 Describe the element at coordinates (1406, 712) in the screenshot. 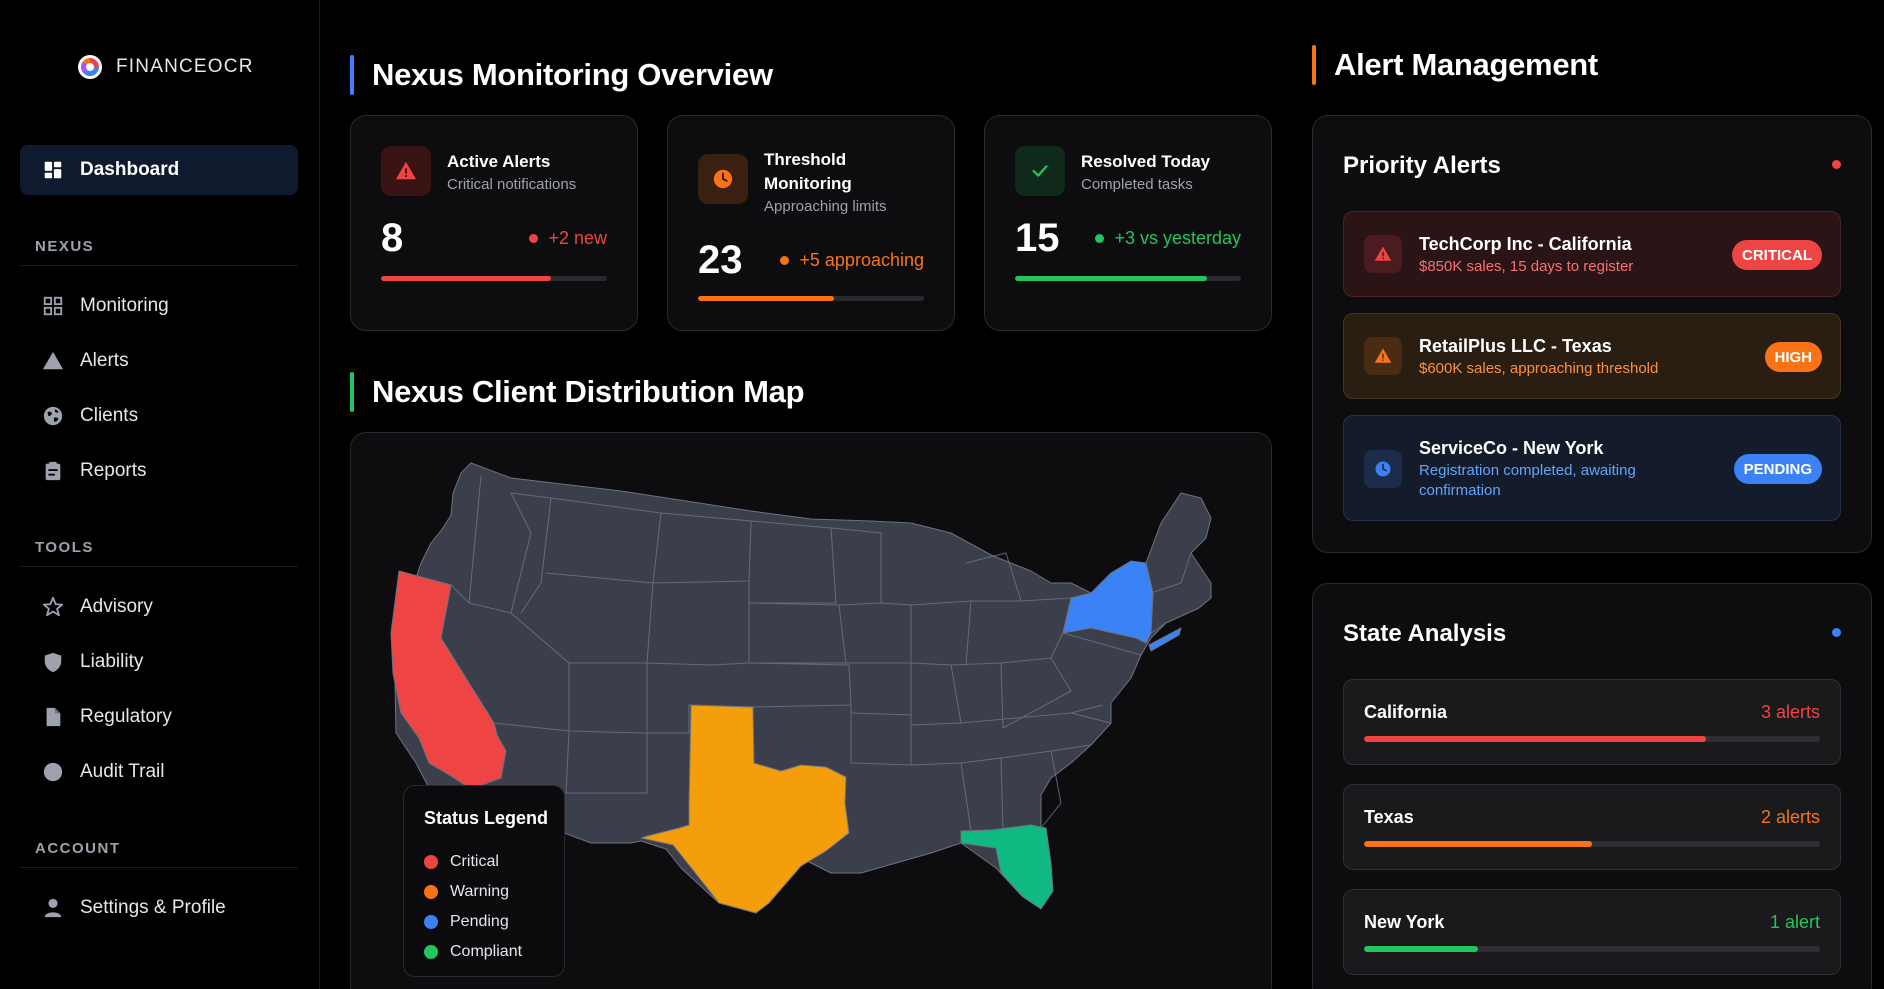

I see `state-name: California` at that location.